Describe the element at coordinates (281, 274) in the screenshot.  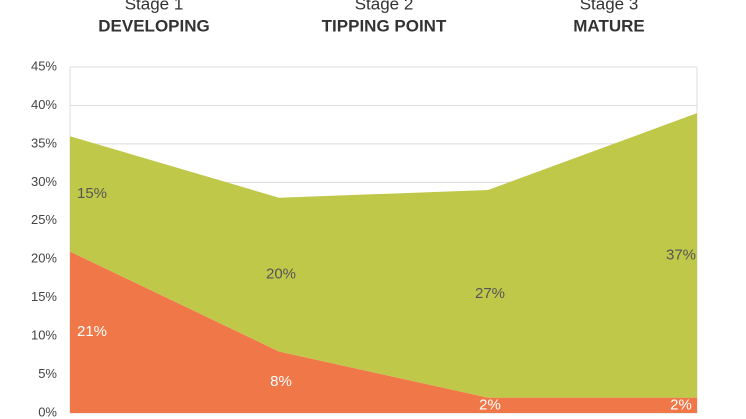
I see `data-label: 20%` at that location.